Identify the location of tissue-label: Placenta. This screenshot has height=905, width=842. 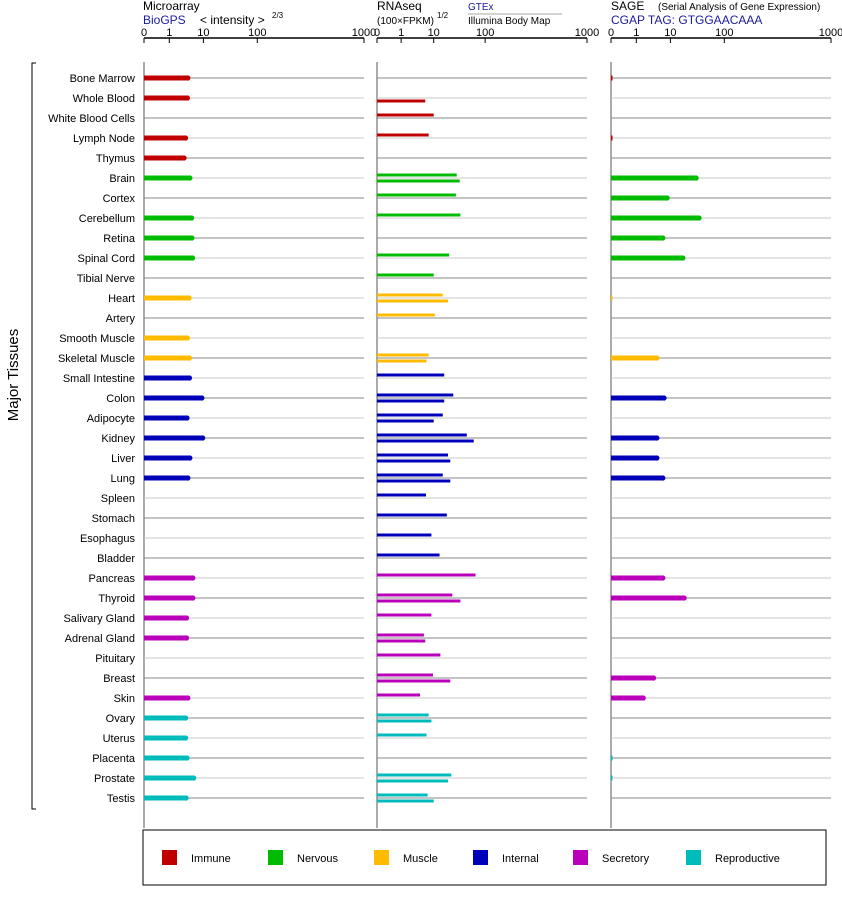
(114, 759).